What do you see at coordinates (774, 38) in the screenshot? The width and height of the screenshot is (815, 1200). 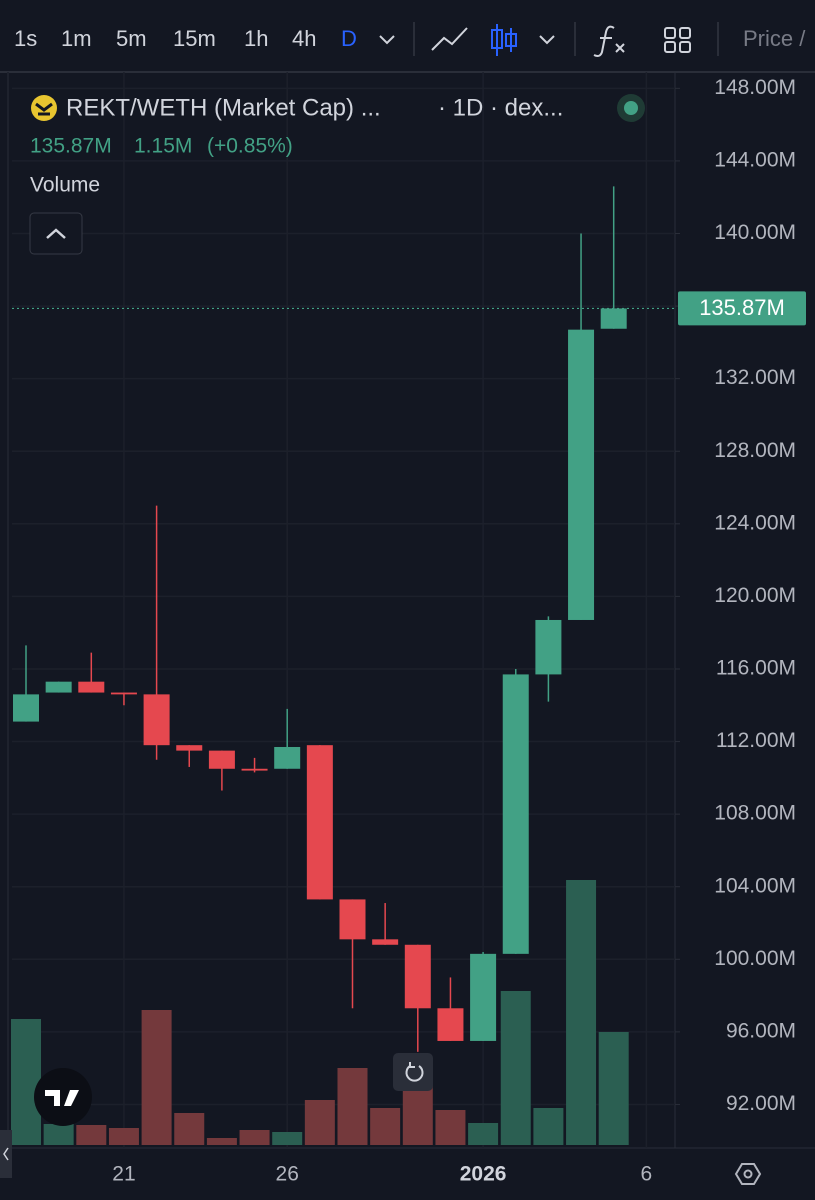 I see `price-menu: Price /` at bounding box center [774, 38].